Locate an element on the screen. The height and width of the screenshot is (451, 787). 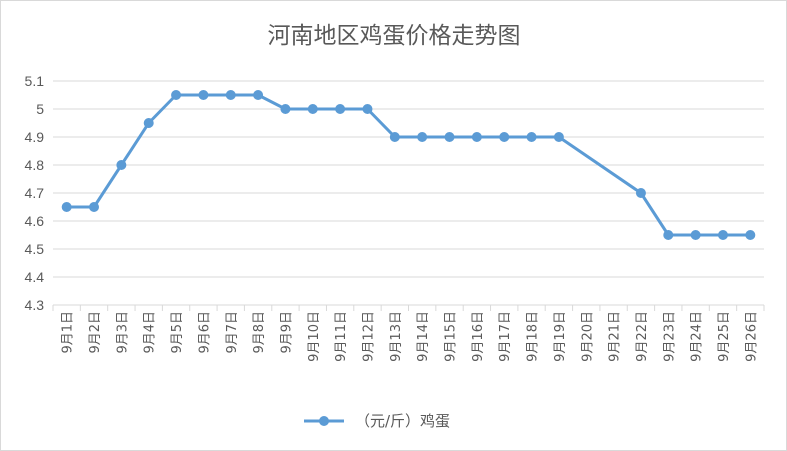
x-tick-label: 9月17日 is located at coordinates (505, 336).